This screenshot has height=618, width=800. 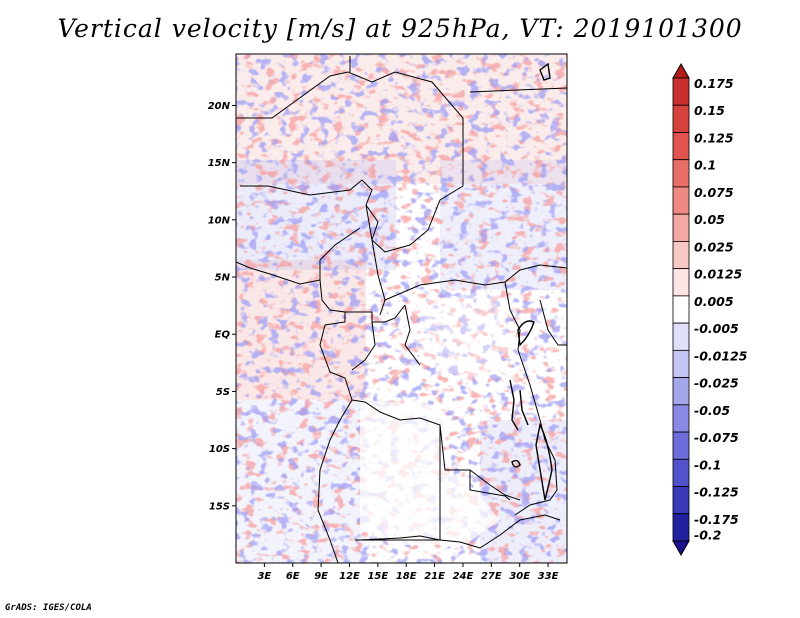 I want to click on lat-tick-label: 15S, so click(x=219, y=506).